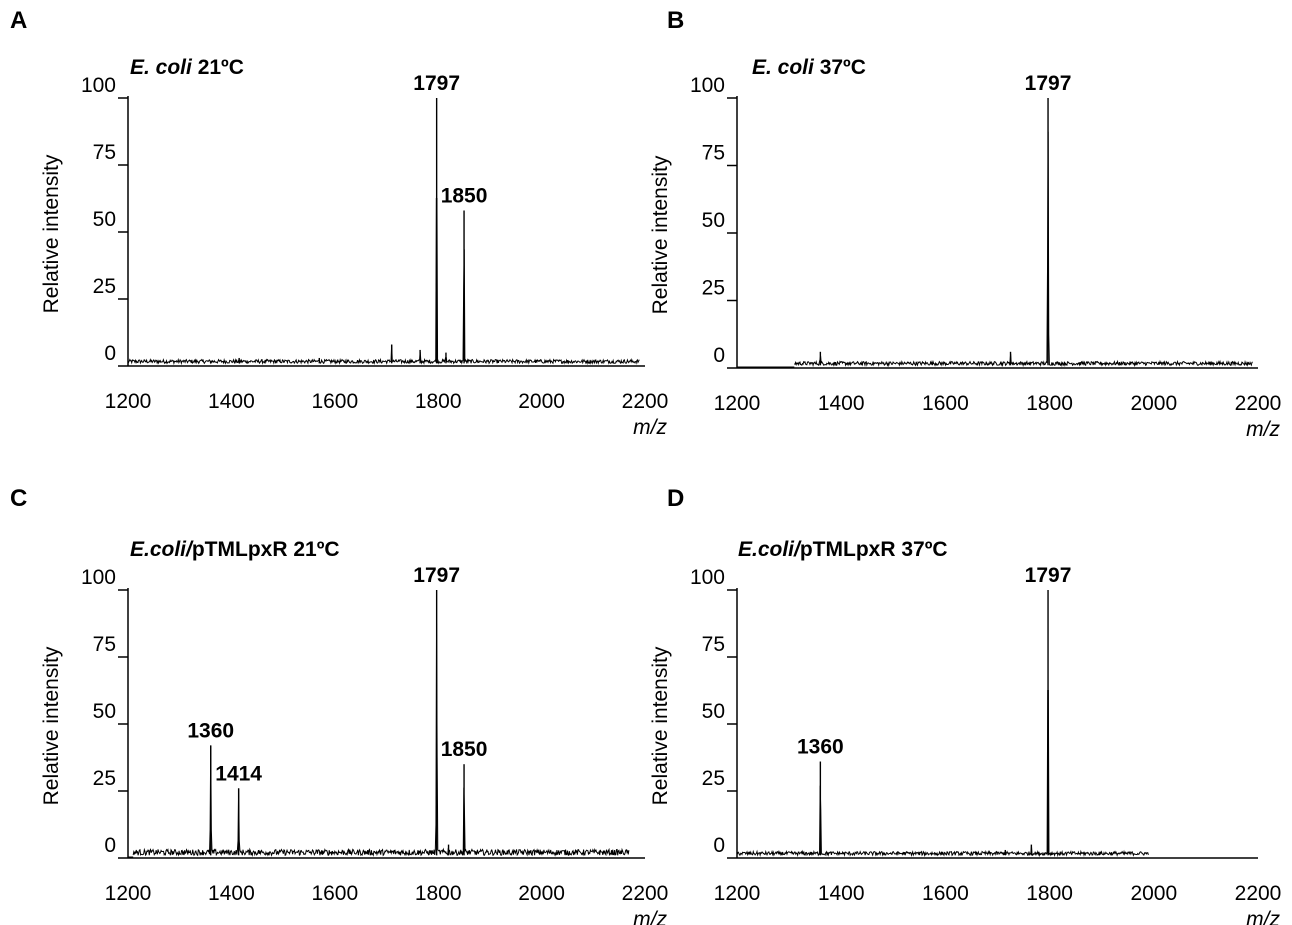  What do you see at coordinates (218, 67) in the screenshot?
I see `chart-title-rest: 21ºC` at bounding box center [218, 67].